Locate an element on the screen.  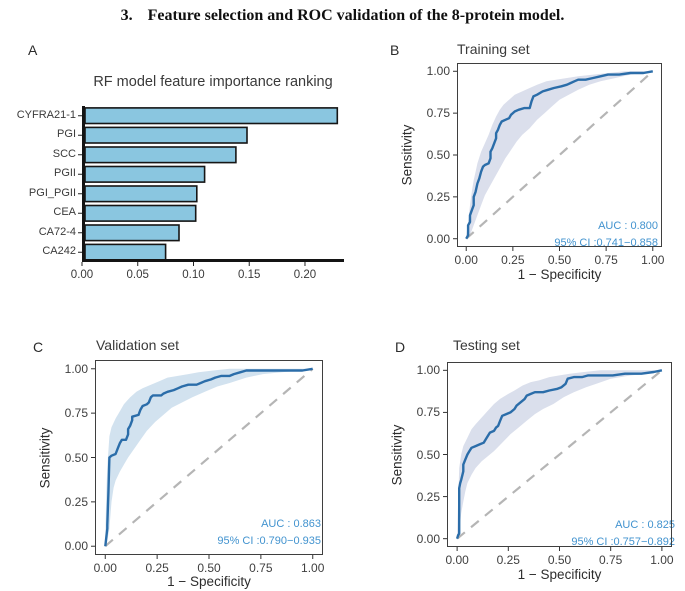
category-label: PGI_PGII is located at coordinates (52, 192).